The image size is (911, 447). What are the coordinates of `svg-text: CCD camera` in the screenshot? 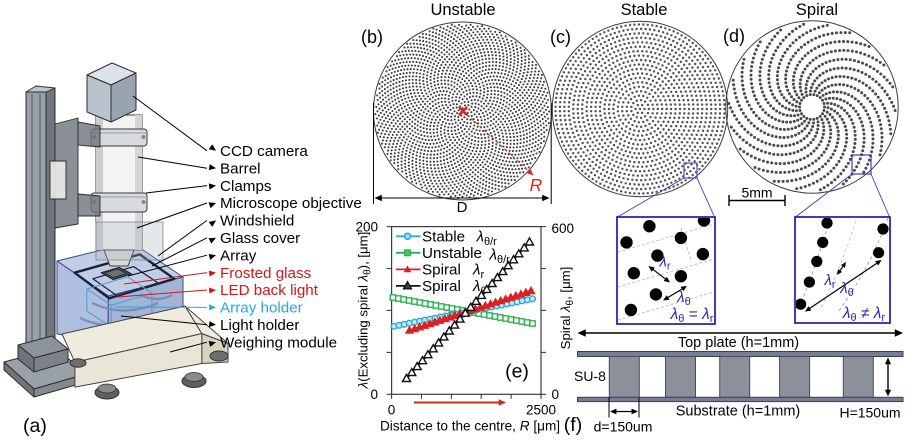 It's located at (264, 151).